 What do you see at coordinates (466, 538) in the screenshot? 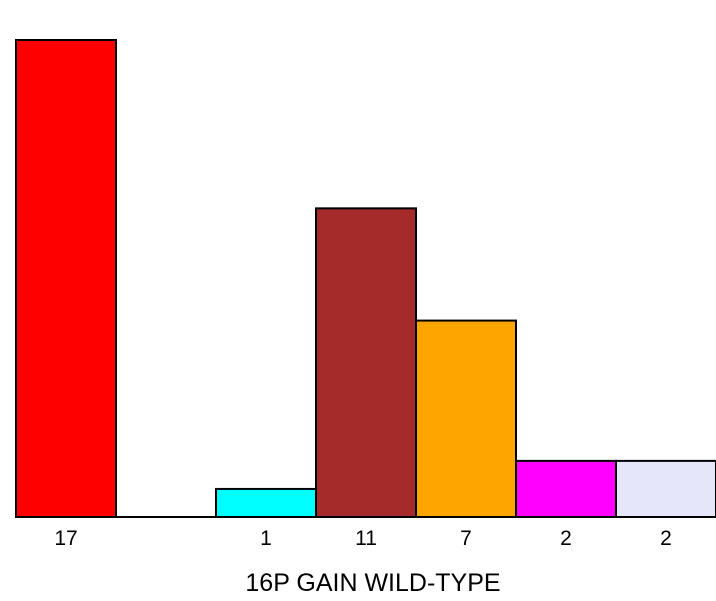
I see `bar-count-label-5: 7` at bounding box center [466, 538].